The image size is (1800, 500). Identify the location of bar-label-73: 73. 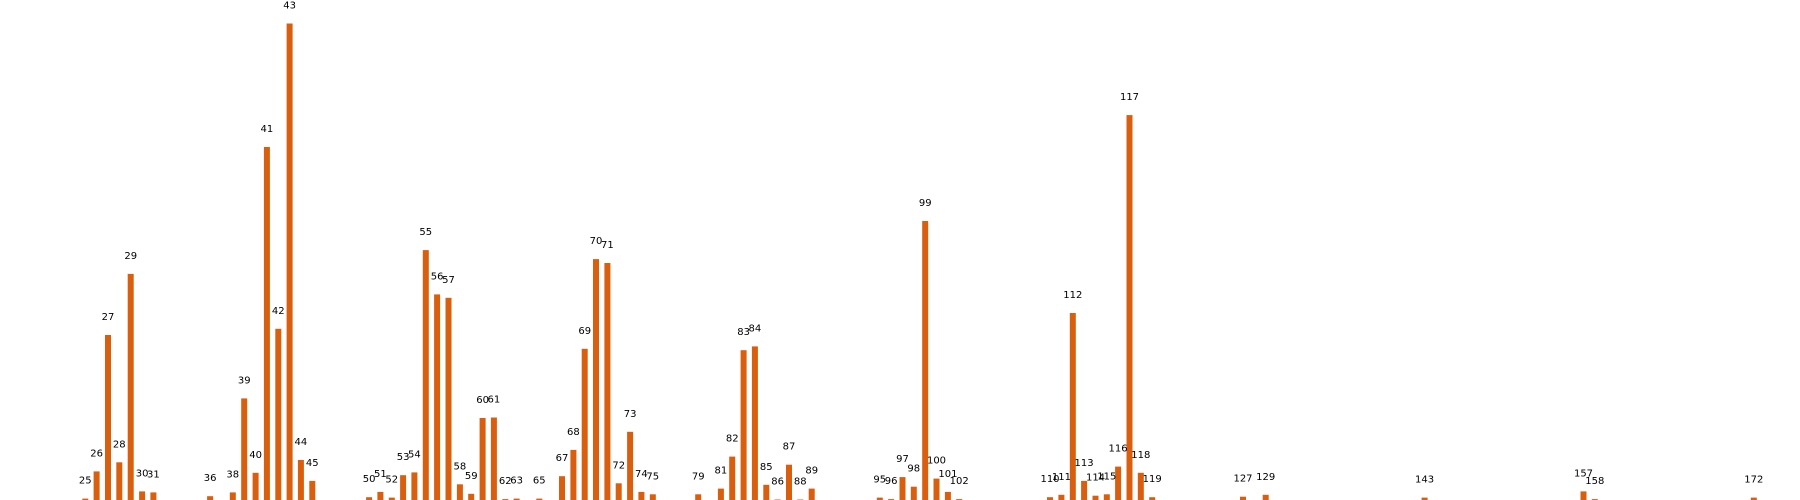
(630, 414).